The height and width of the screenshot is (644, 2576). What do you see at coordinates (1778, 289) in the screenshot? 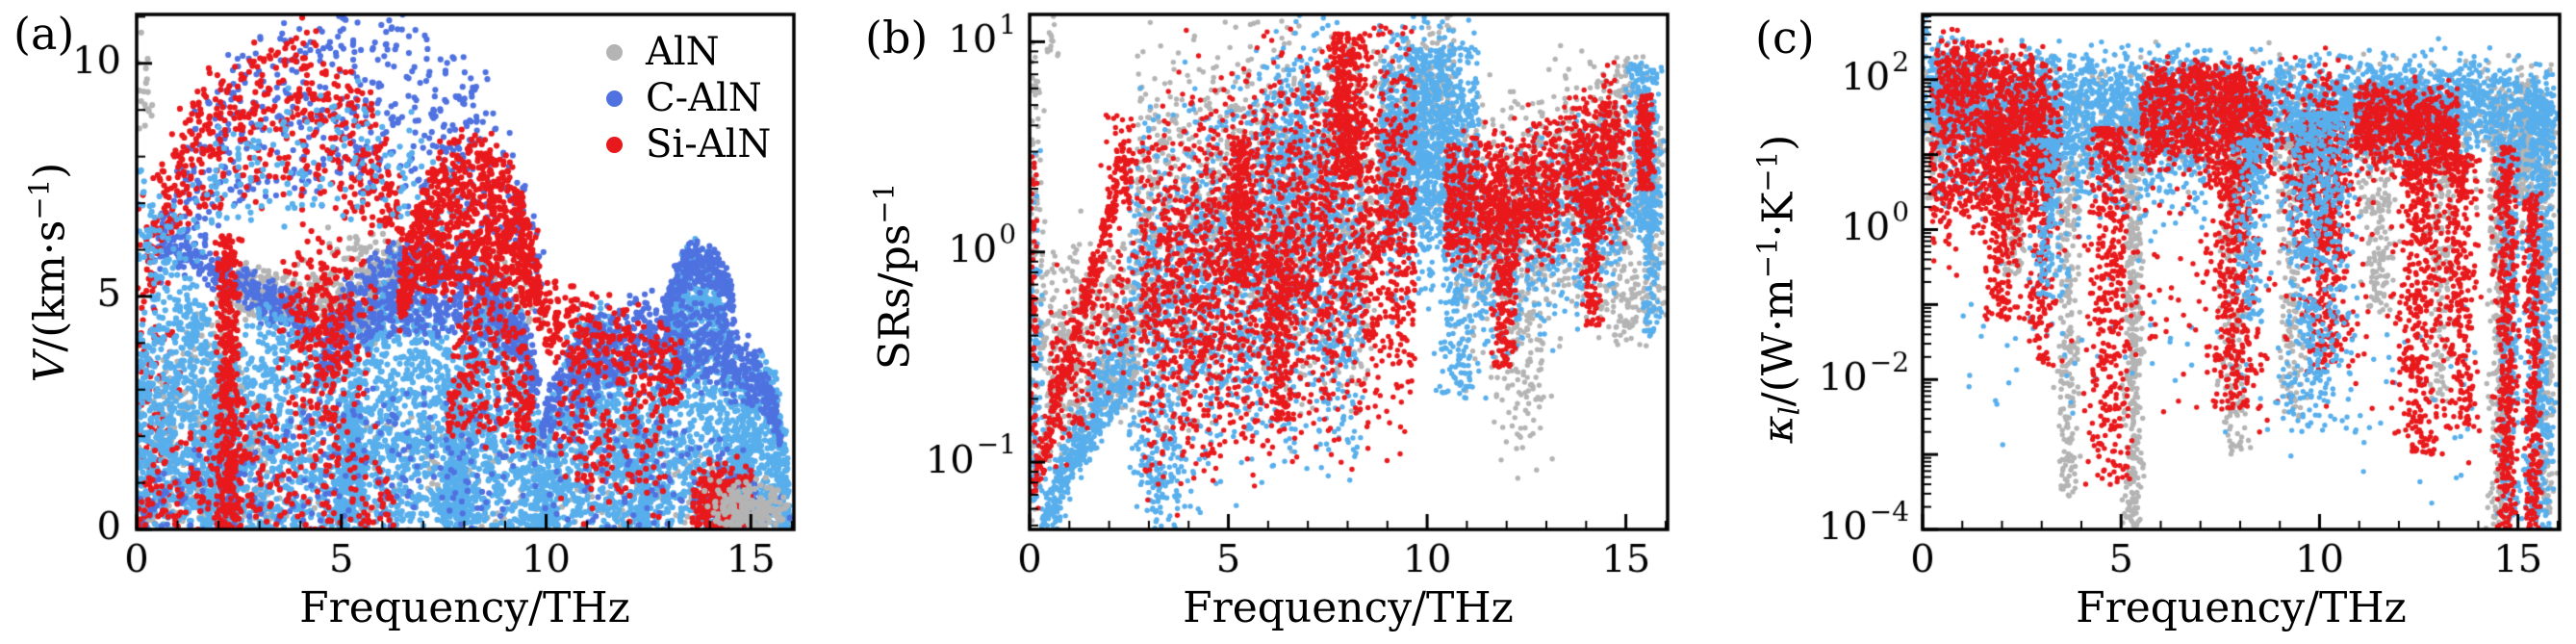
I see `panel-c-ylabel: κl/(W·m−1·K−1)` at bounding box center [1778, 289].